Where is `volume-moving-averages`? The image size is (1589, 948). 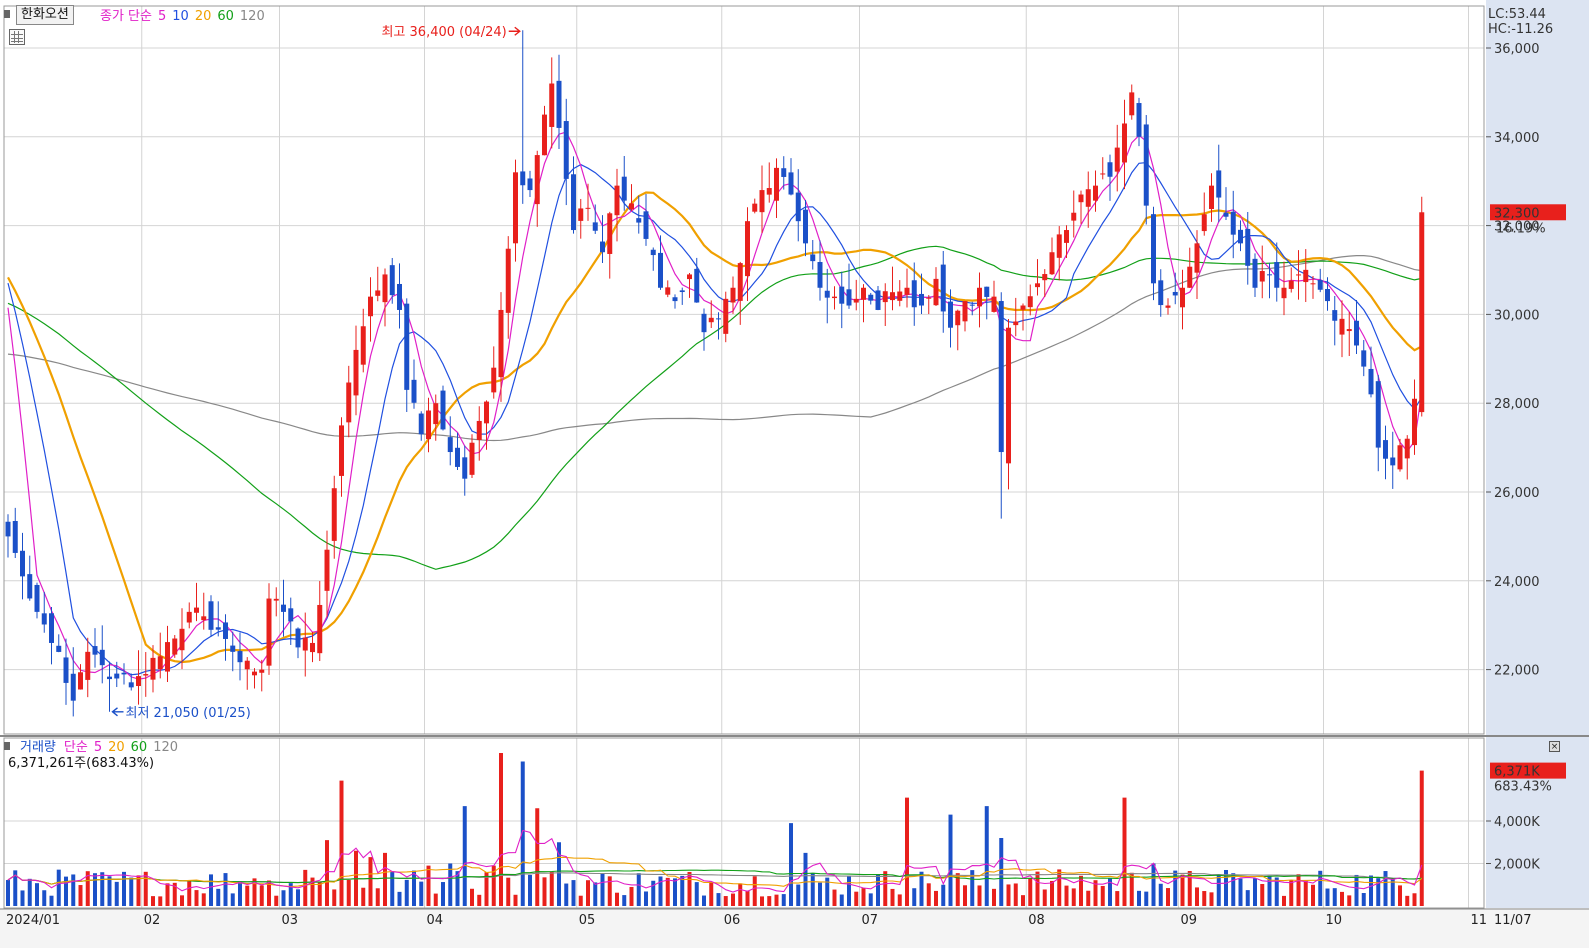
volume-moving-averages is located at coordinates (715, 861).